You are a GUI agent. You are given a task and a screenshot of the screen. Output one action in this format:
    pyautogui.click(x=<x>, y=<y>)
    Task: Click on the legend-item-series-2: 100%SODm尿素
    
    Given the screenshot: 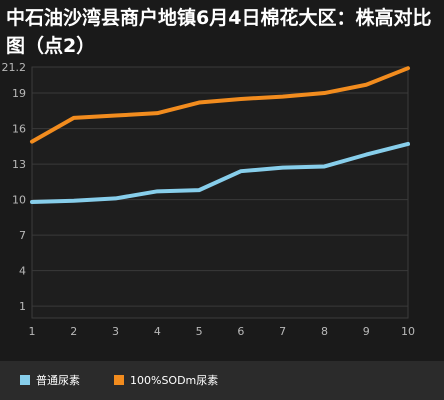 What is the action you would take?
    pyautogui.click(x=166, y=380)
    